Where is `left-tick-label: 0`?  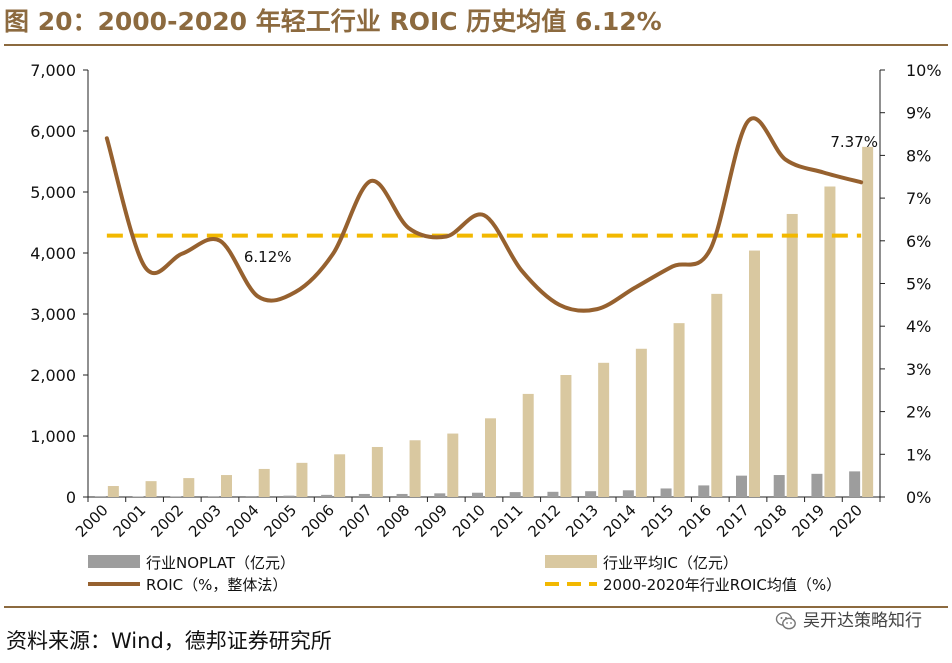 left-tick-label: 0 is located at coordinates (71, 497).